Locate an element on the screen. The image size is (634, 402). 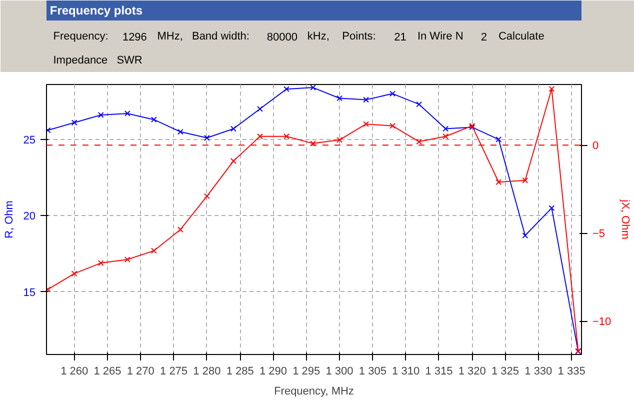
x-axis-title: Frequency, MHz is located at coordinates (314, 392).